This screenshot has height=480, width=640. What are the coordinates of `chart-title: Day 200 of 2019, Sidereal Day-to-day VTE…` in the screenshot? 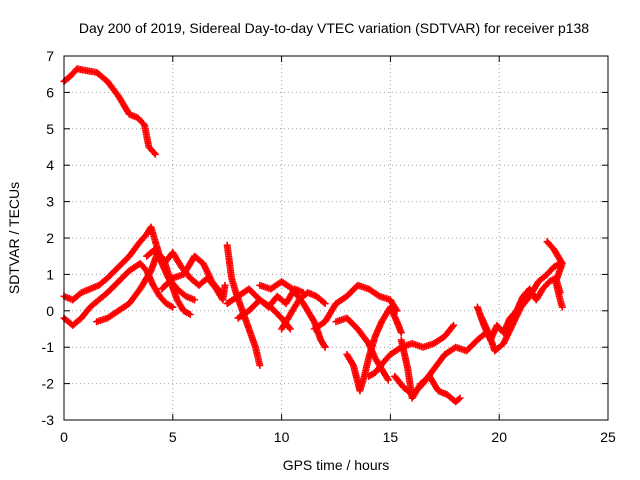 It's located at (334, 28).